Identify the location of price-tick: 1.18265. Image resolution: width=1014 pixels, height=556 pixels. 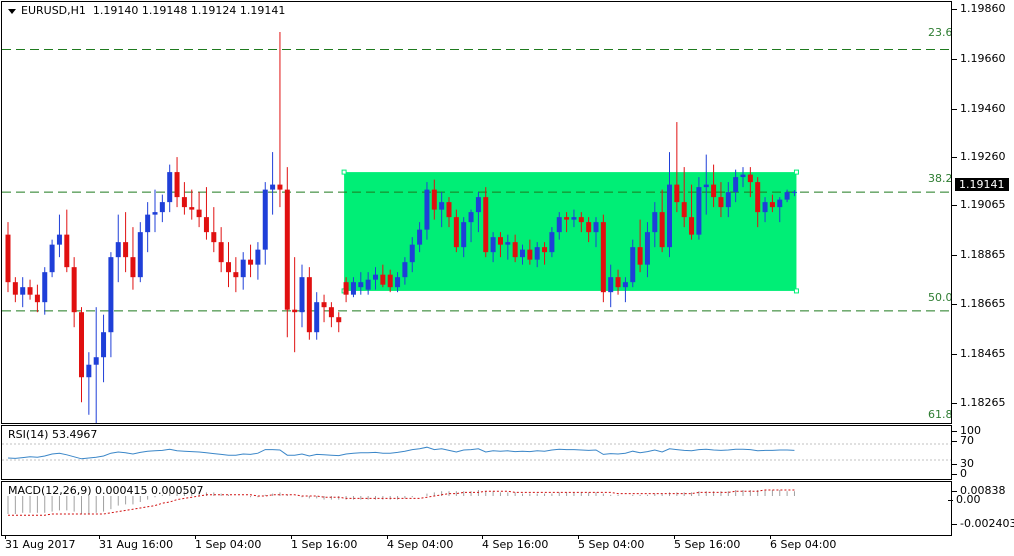
(979, 402).